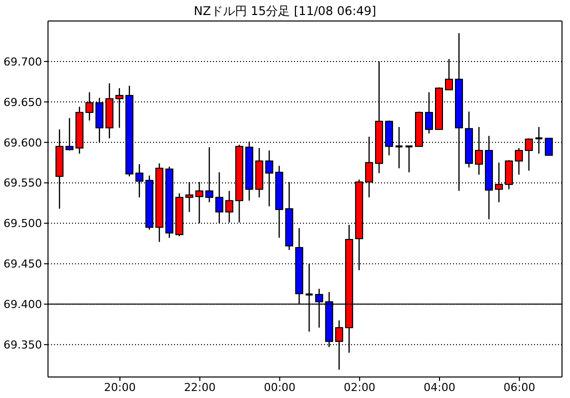  What do you see at coordinates (23, 61) in the screenshot?
I see `y-tick-label: 69.700` at bounding box center [23, 61].